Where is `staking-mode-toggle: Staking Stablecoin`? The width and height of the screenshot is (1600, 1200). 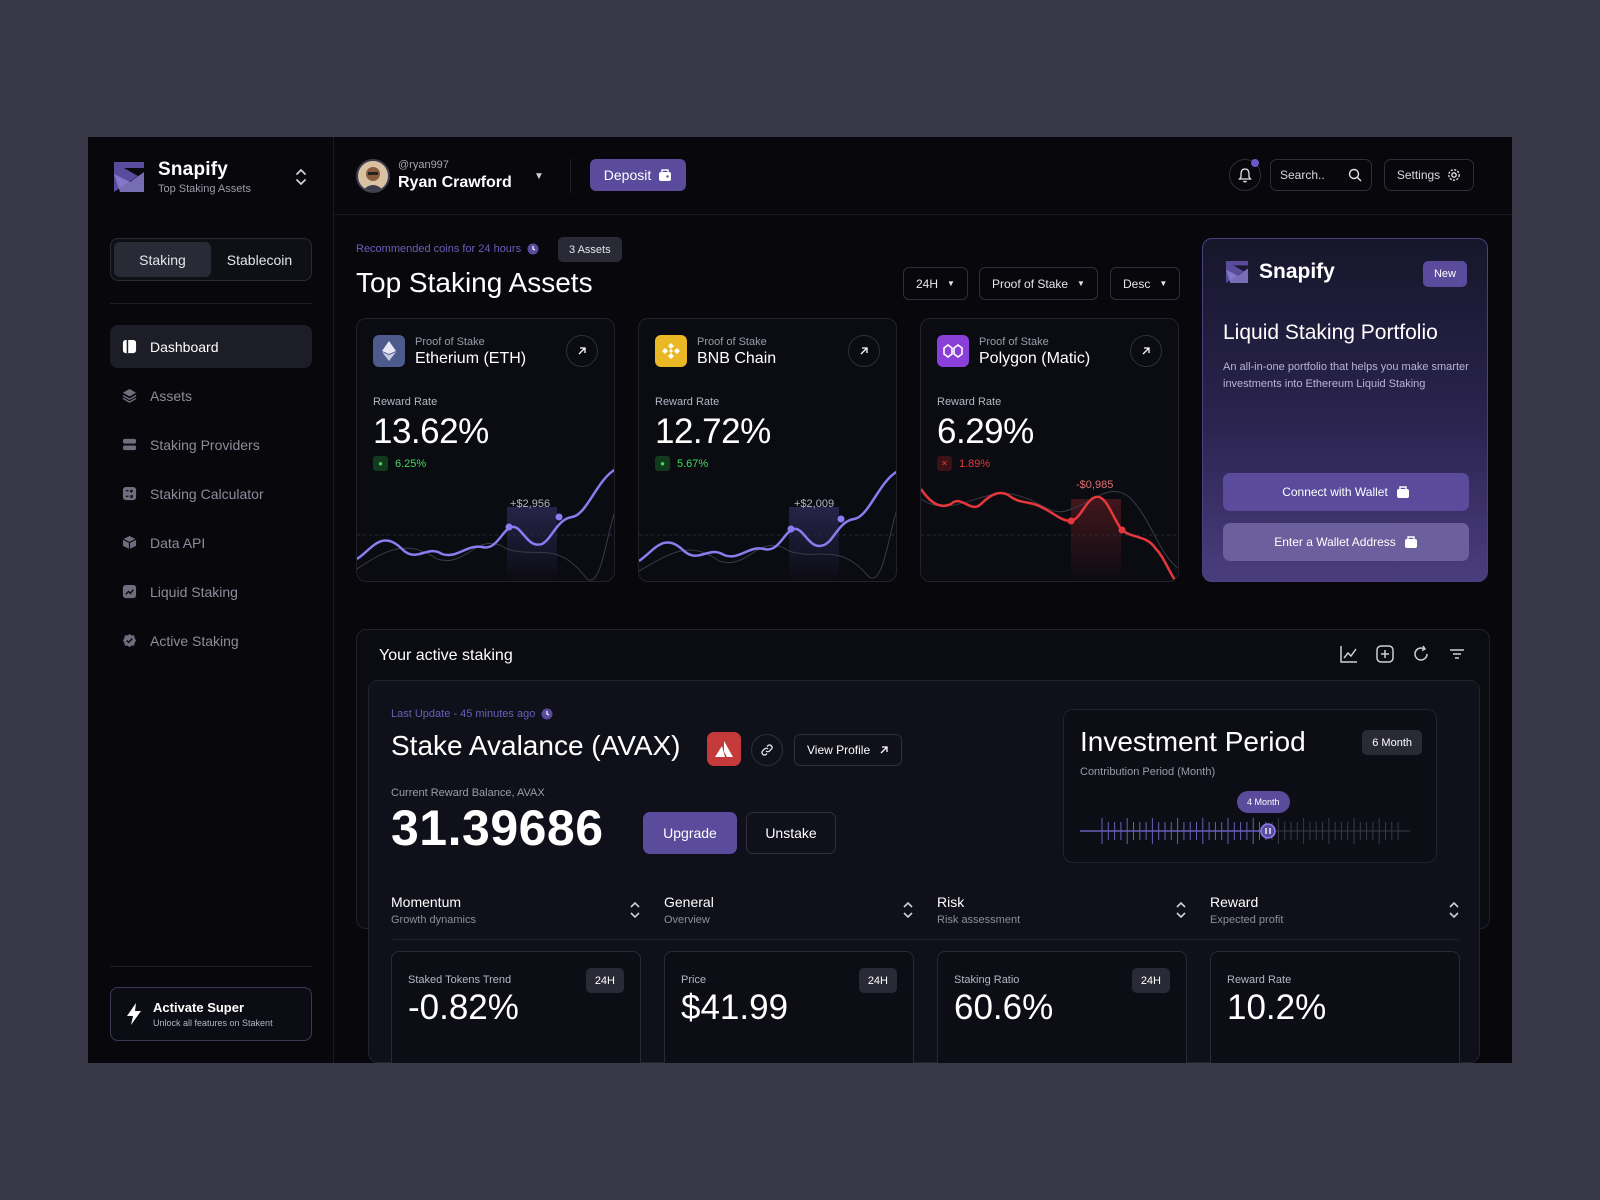
staking-mode-toggle: Staking Stablecoin is located at coordinates (211, 259).